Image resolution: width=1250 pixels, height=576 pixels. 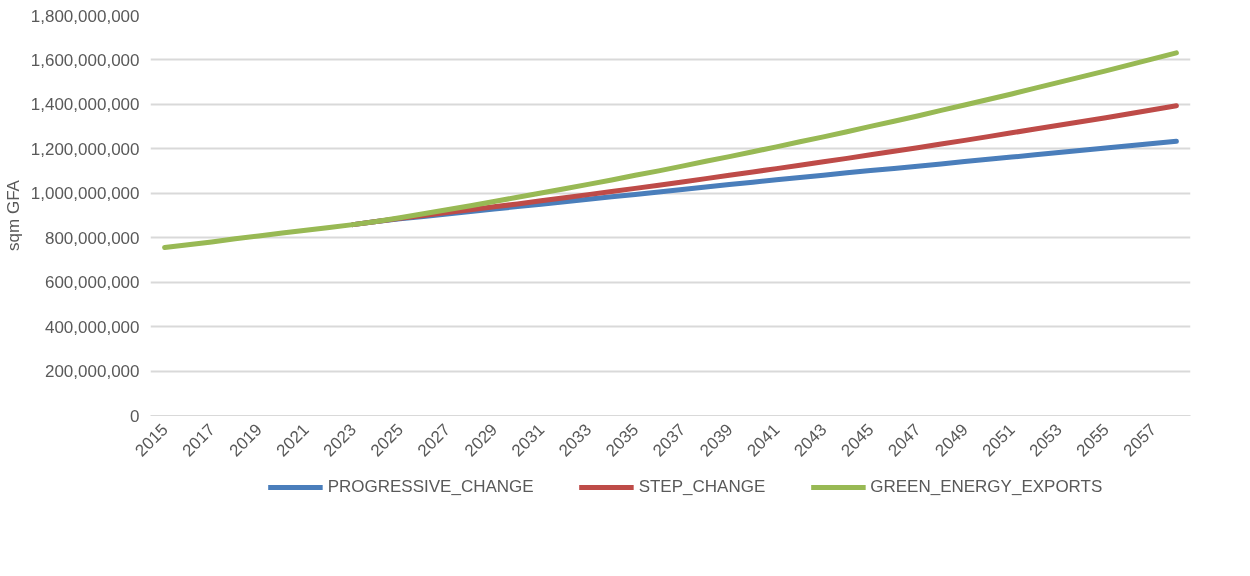 I want to click on y-axis-title: sqm GFA, so click(x=13, y=215).